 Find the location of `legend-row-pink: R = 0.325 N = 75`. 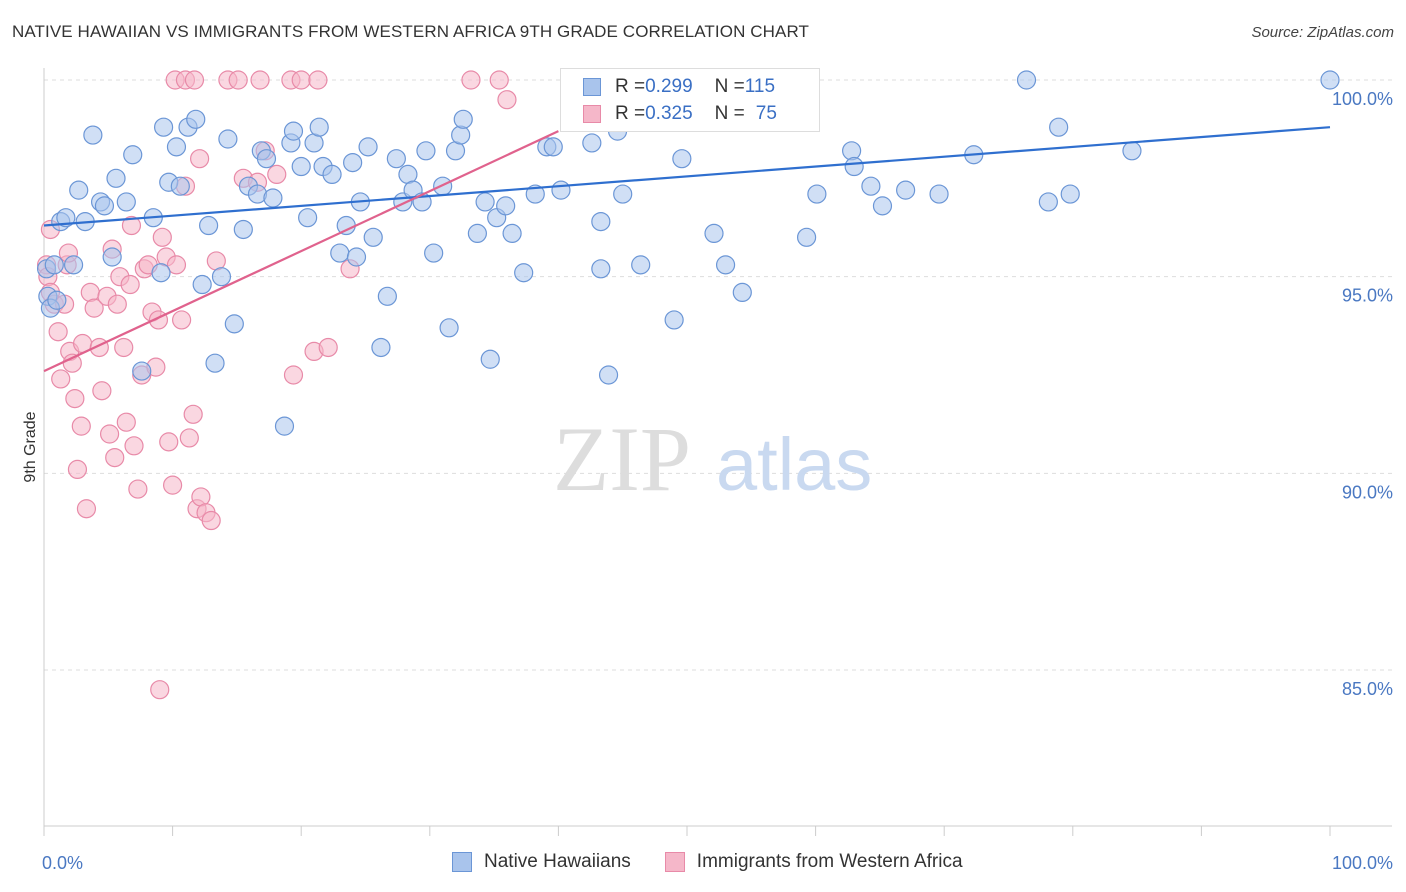

legend-row-pink: R = 0.325 N = 75 is located at coordinates (680, 114).